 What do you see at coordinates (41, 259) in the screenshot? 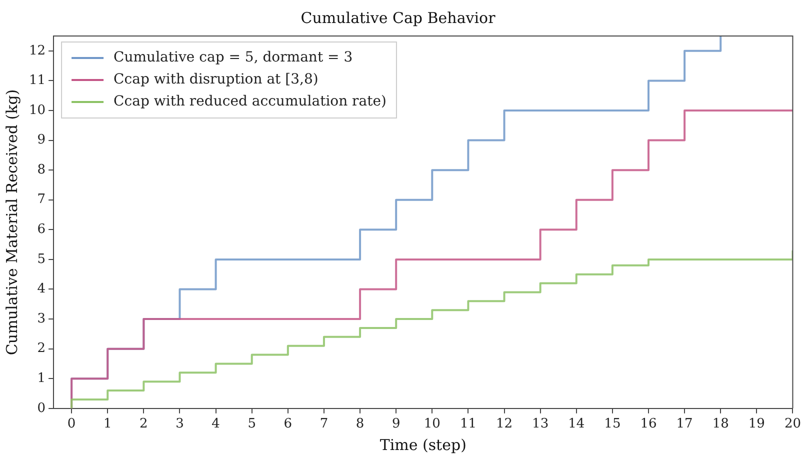
I see `y-tick-label: 5` at bounding box center [41, 259].